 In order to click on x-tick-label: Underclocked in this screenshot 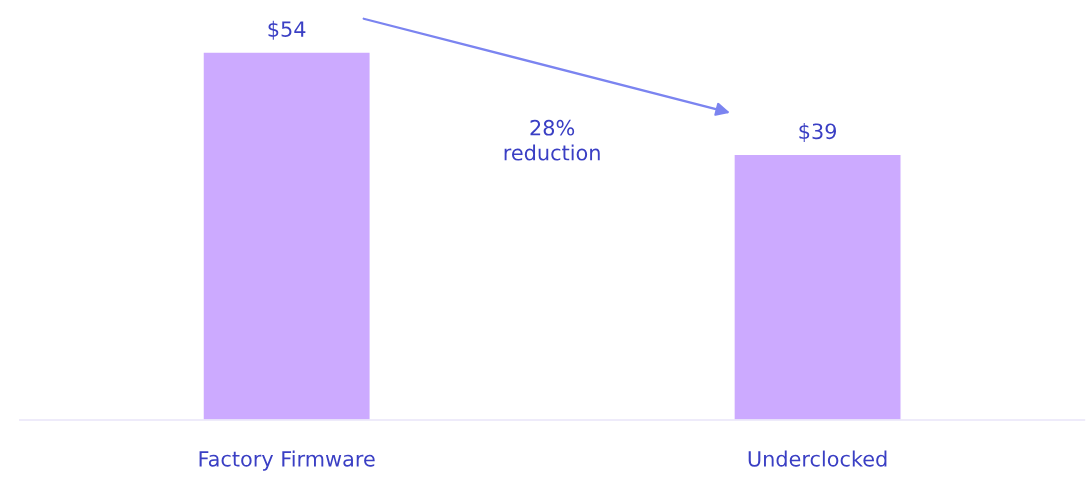, I will do `click(817, 458)`.